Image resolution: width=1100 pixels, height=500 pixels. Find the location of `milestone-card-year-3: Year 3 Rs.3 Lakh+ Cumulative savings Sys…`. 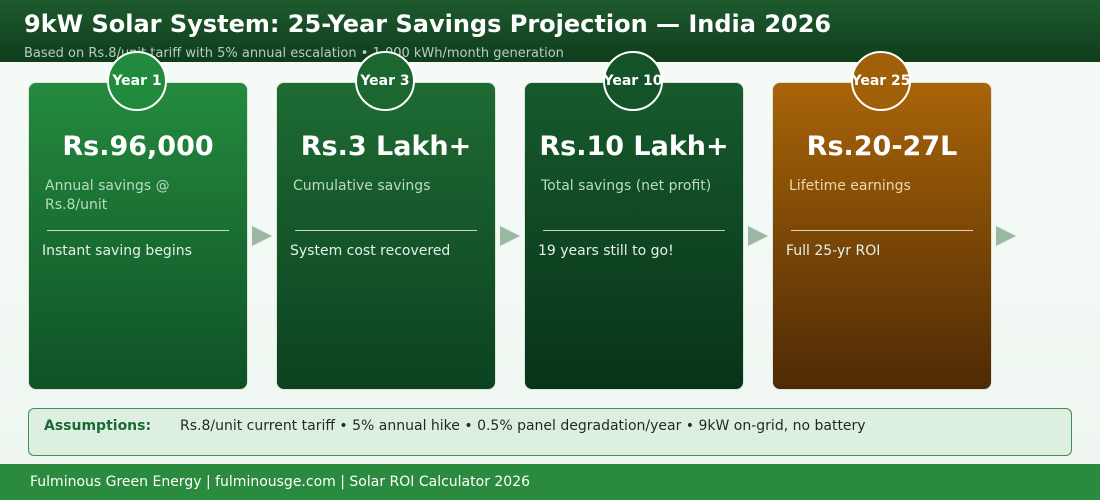

milestone-card-year-3: Year 3 Rs.3 Lakh+ Cumulative savings Sys… is located at coordinates (386, 220).